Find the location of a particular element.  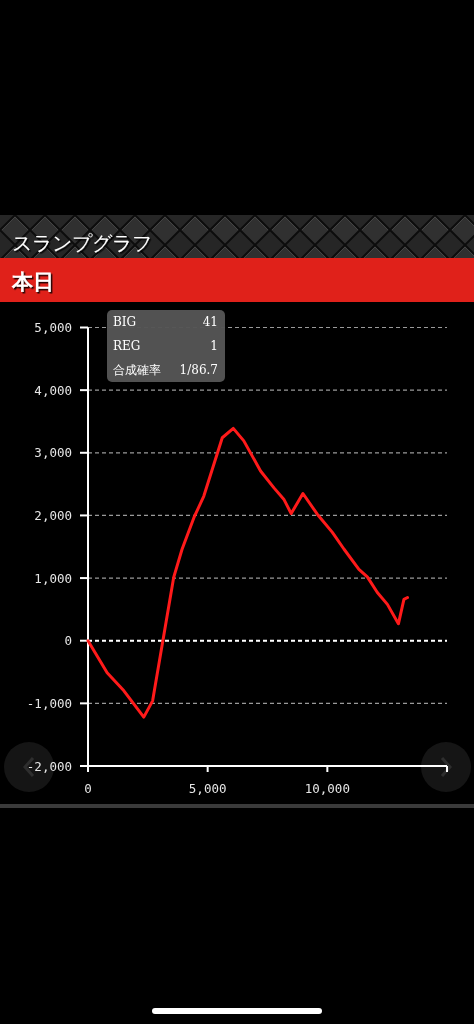

y-tick-label: 0 is located at coordinates (68, 641).